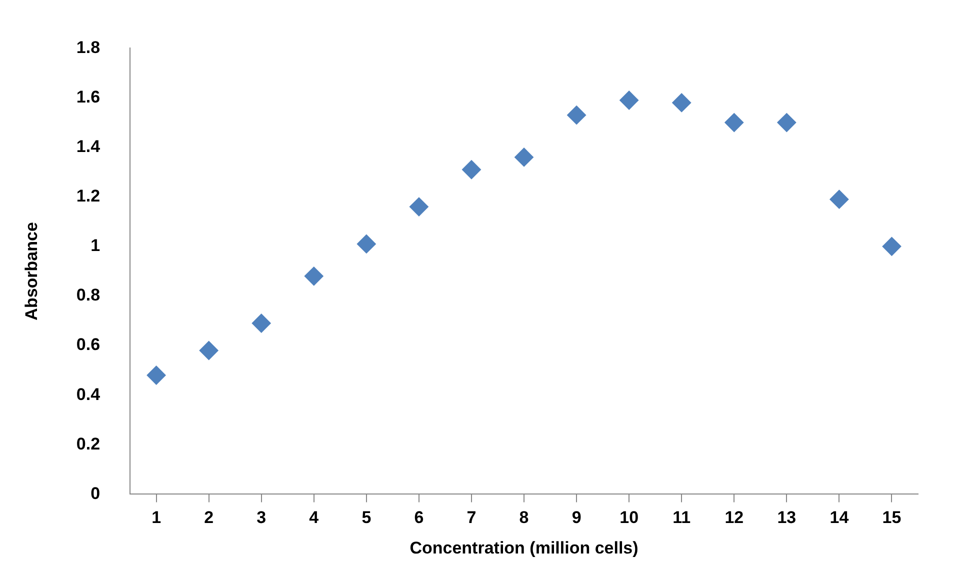  What do you see at coordinates (419, 518) in the screenshot?
I see `x-tick-label: 6` at bounding box center [419, 518].